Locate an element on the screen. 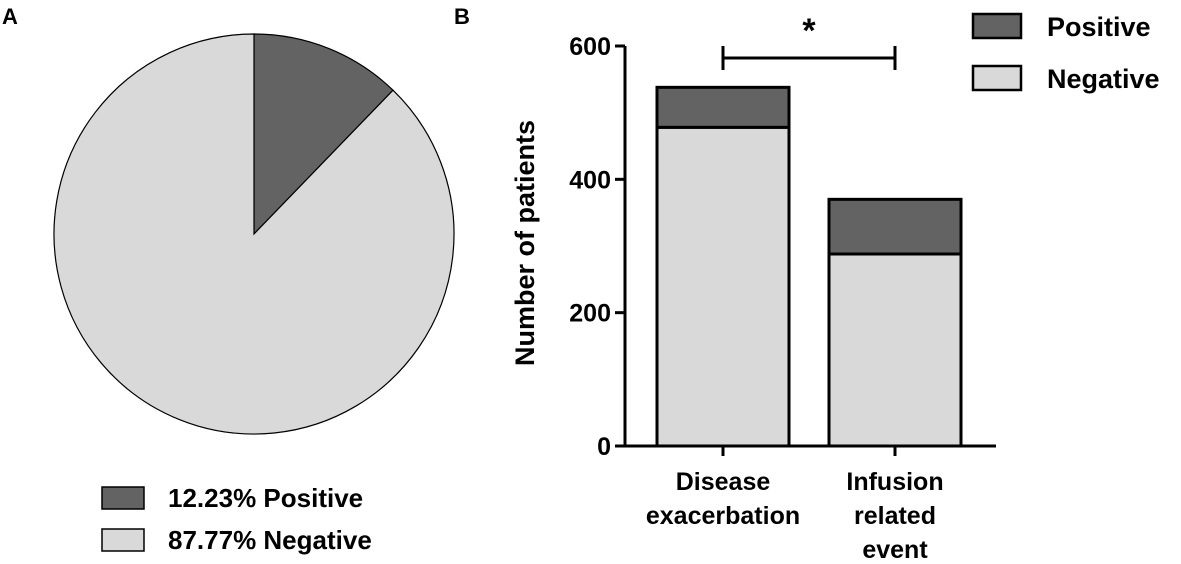 This screenshot has height=564, width=1181. pie-legend-label-positive: 12.23% Positive is located at coordinates (265, 498).